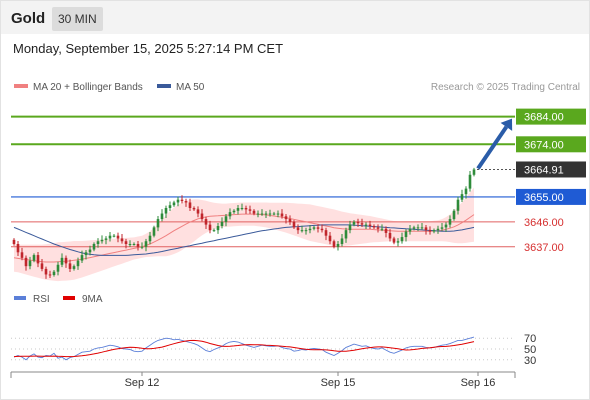 The height and width of the screenshot is (400, 590). Describe the element at coordinates (77, 19) in the screenshot. I see `timeframe-button: 30 MIN` at that location.